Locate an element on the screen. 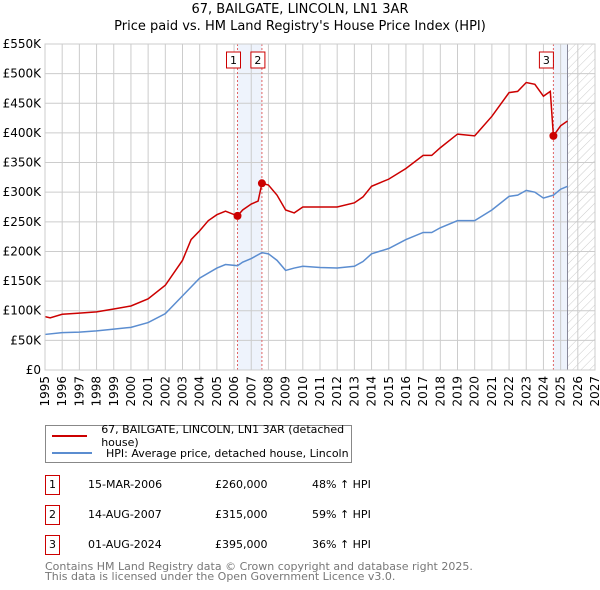  transaction-hpi: 48% ↑ HPI is located at coordinates (341, 484).